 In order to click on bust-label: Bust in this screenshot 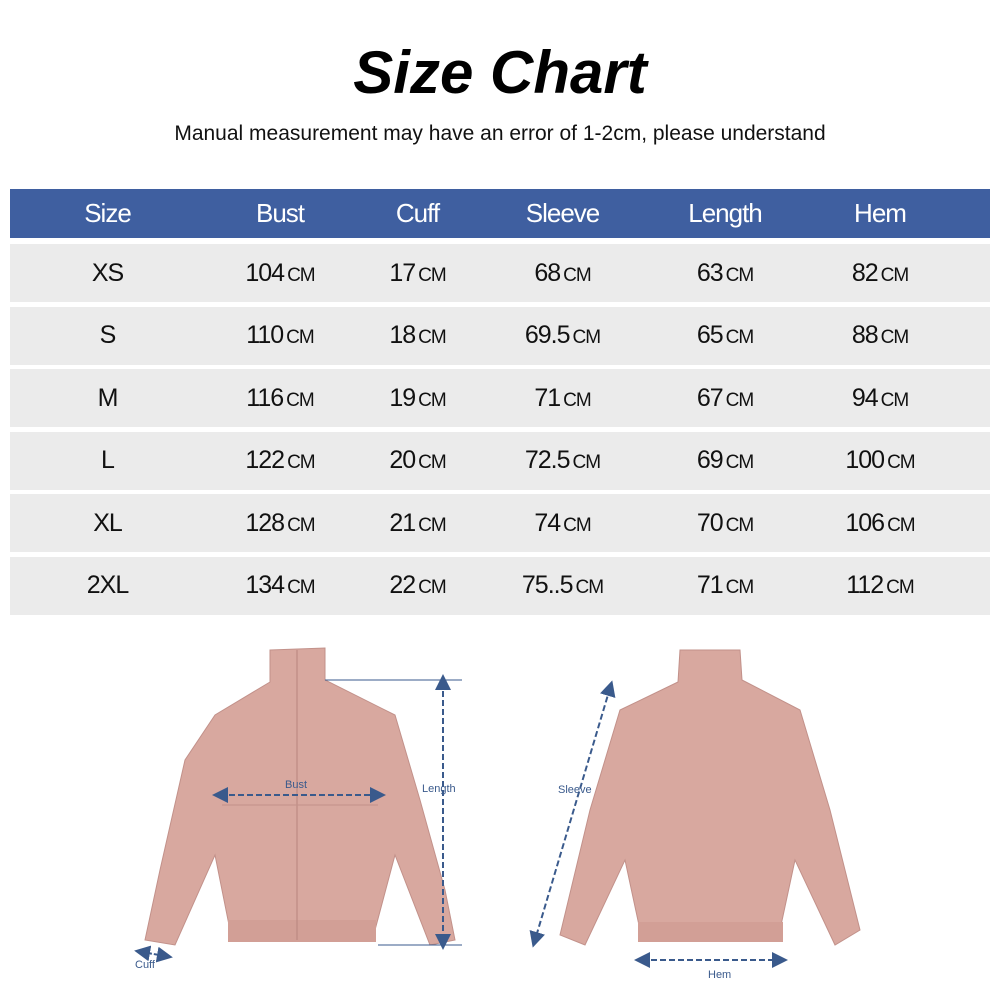, I will do `click(296, 785)`.